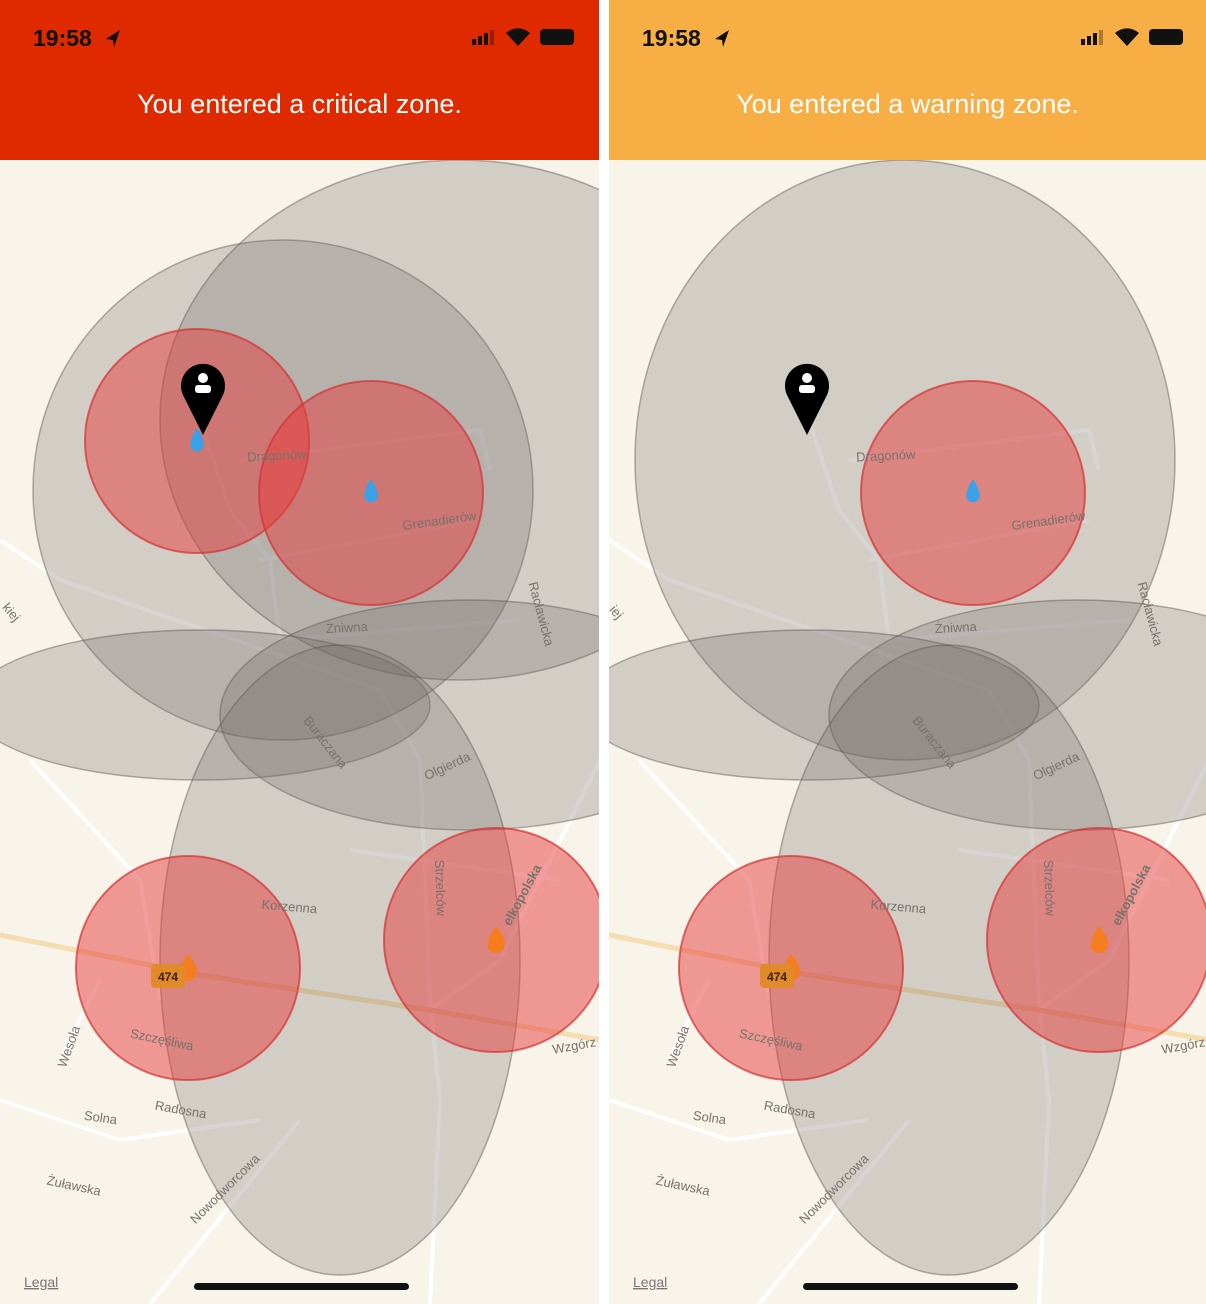 The width and height of the screenshot is (1206, 1304). I want to click on banner-text: You entered a warning zone., so click(907, 104).